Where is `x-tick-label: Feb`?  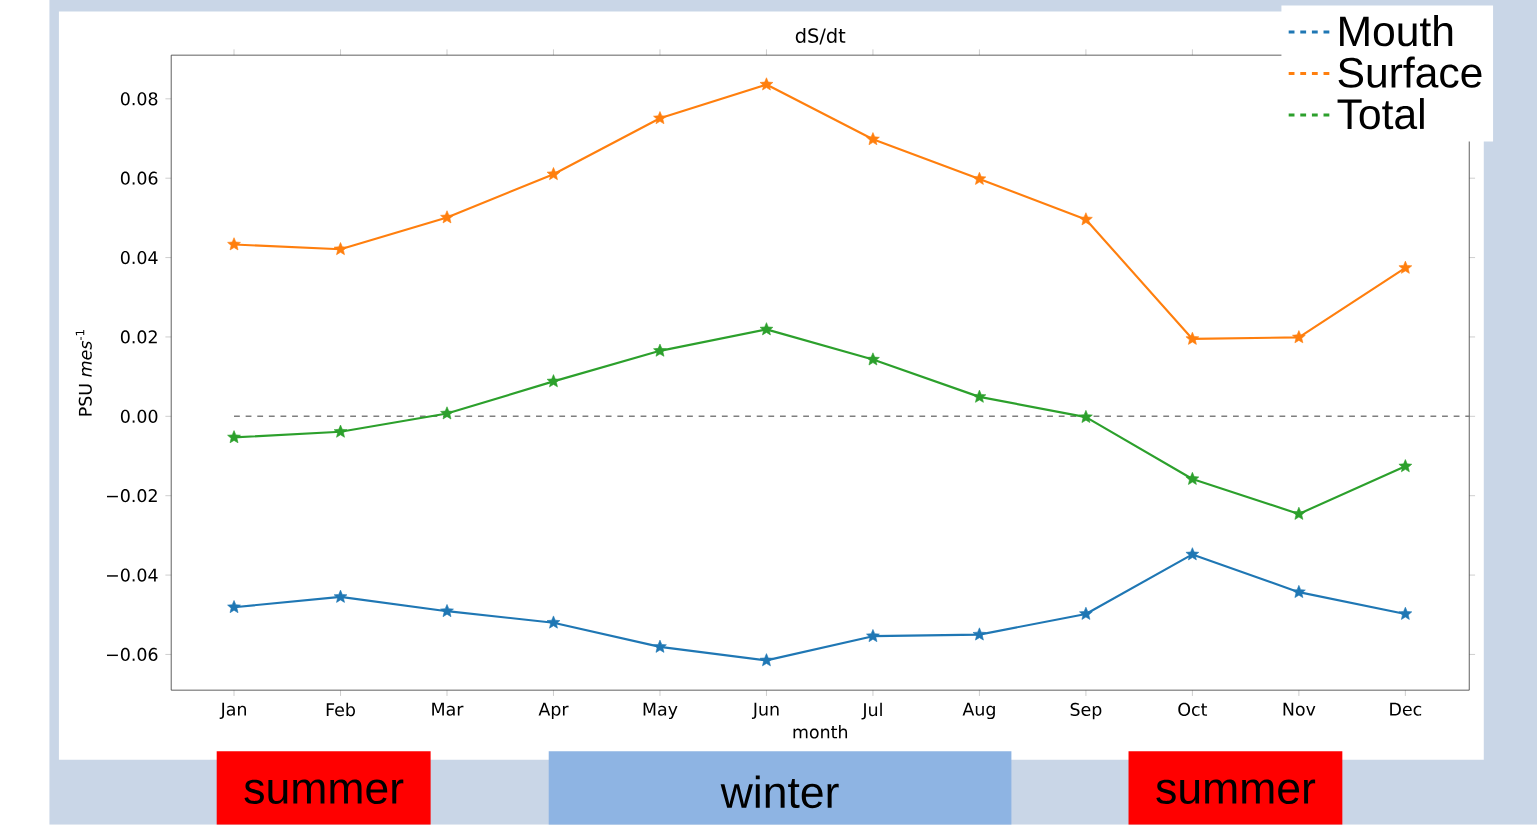 x-tick-label: Feb is located at coordinates (340, 709).